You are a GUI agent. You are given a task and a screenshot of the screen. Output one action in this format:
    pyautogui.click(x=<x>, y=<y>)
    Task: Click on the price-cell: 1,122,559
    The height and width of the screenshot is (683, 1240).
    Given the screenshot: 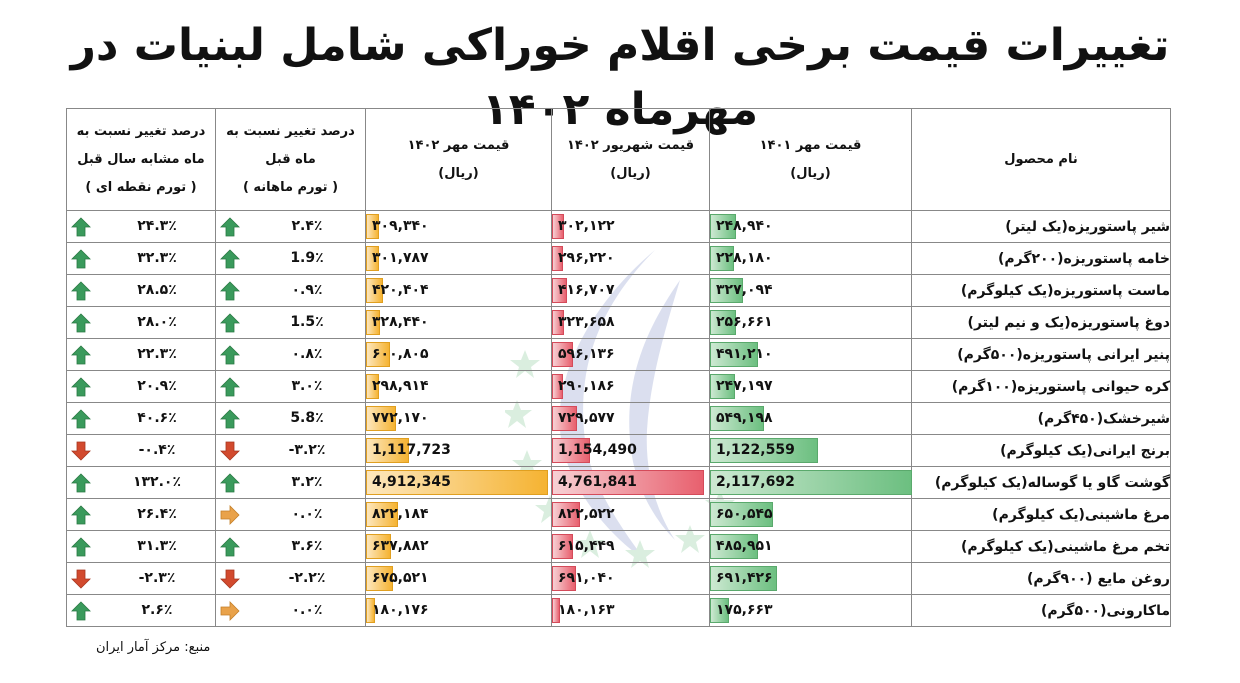 What is the action you would take?
    pyautogui.click(x=810, y=450)
    